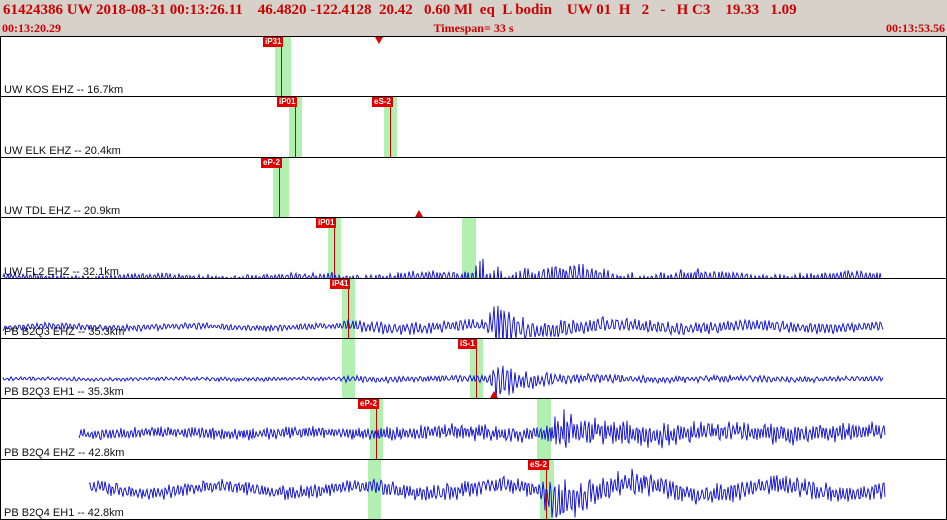 The height and width of the screenshot is (520, 947). I want to click on time-axis-header: 00:13:20.29 Timespan= 33 s 00:13:53.56, so click(473, 28).